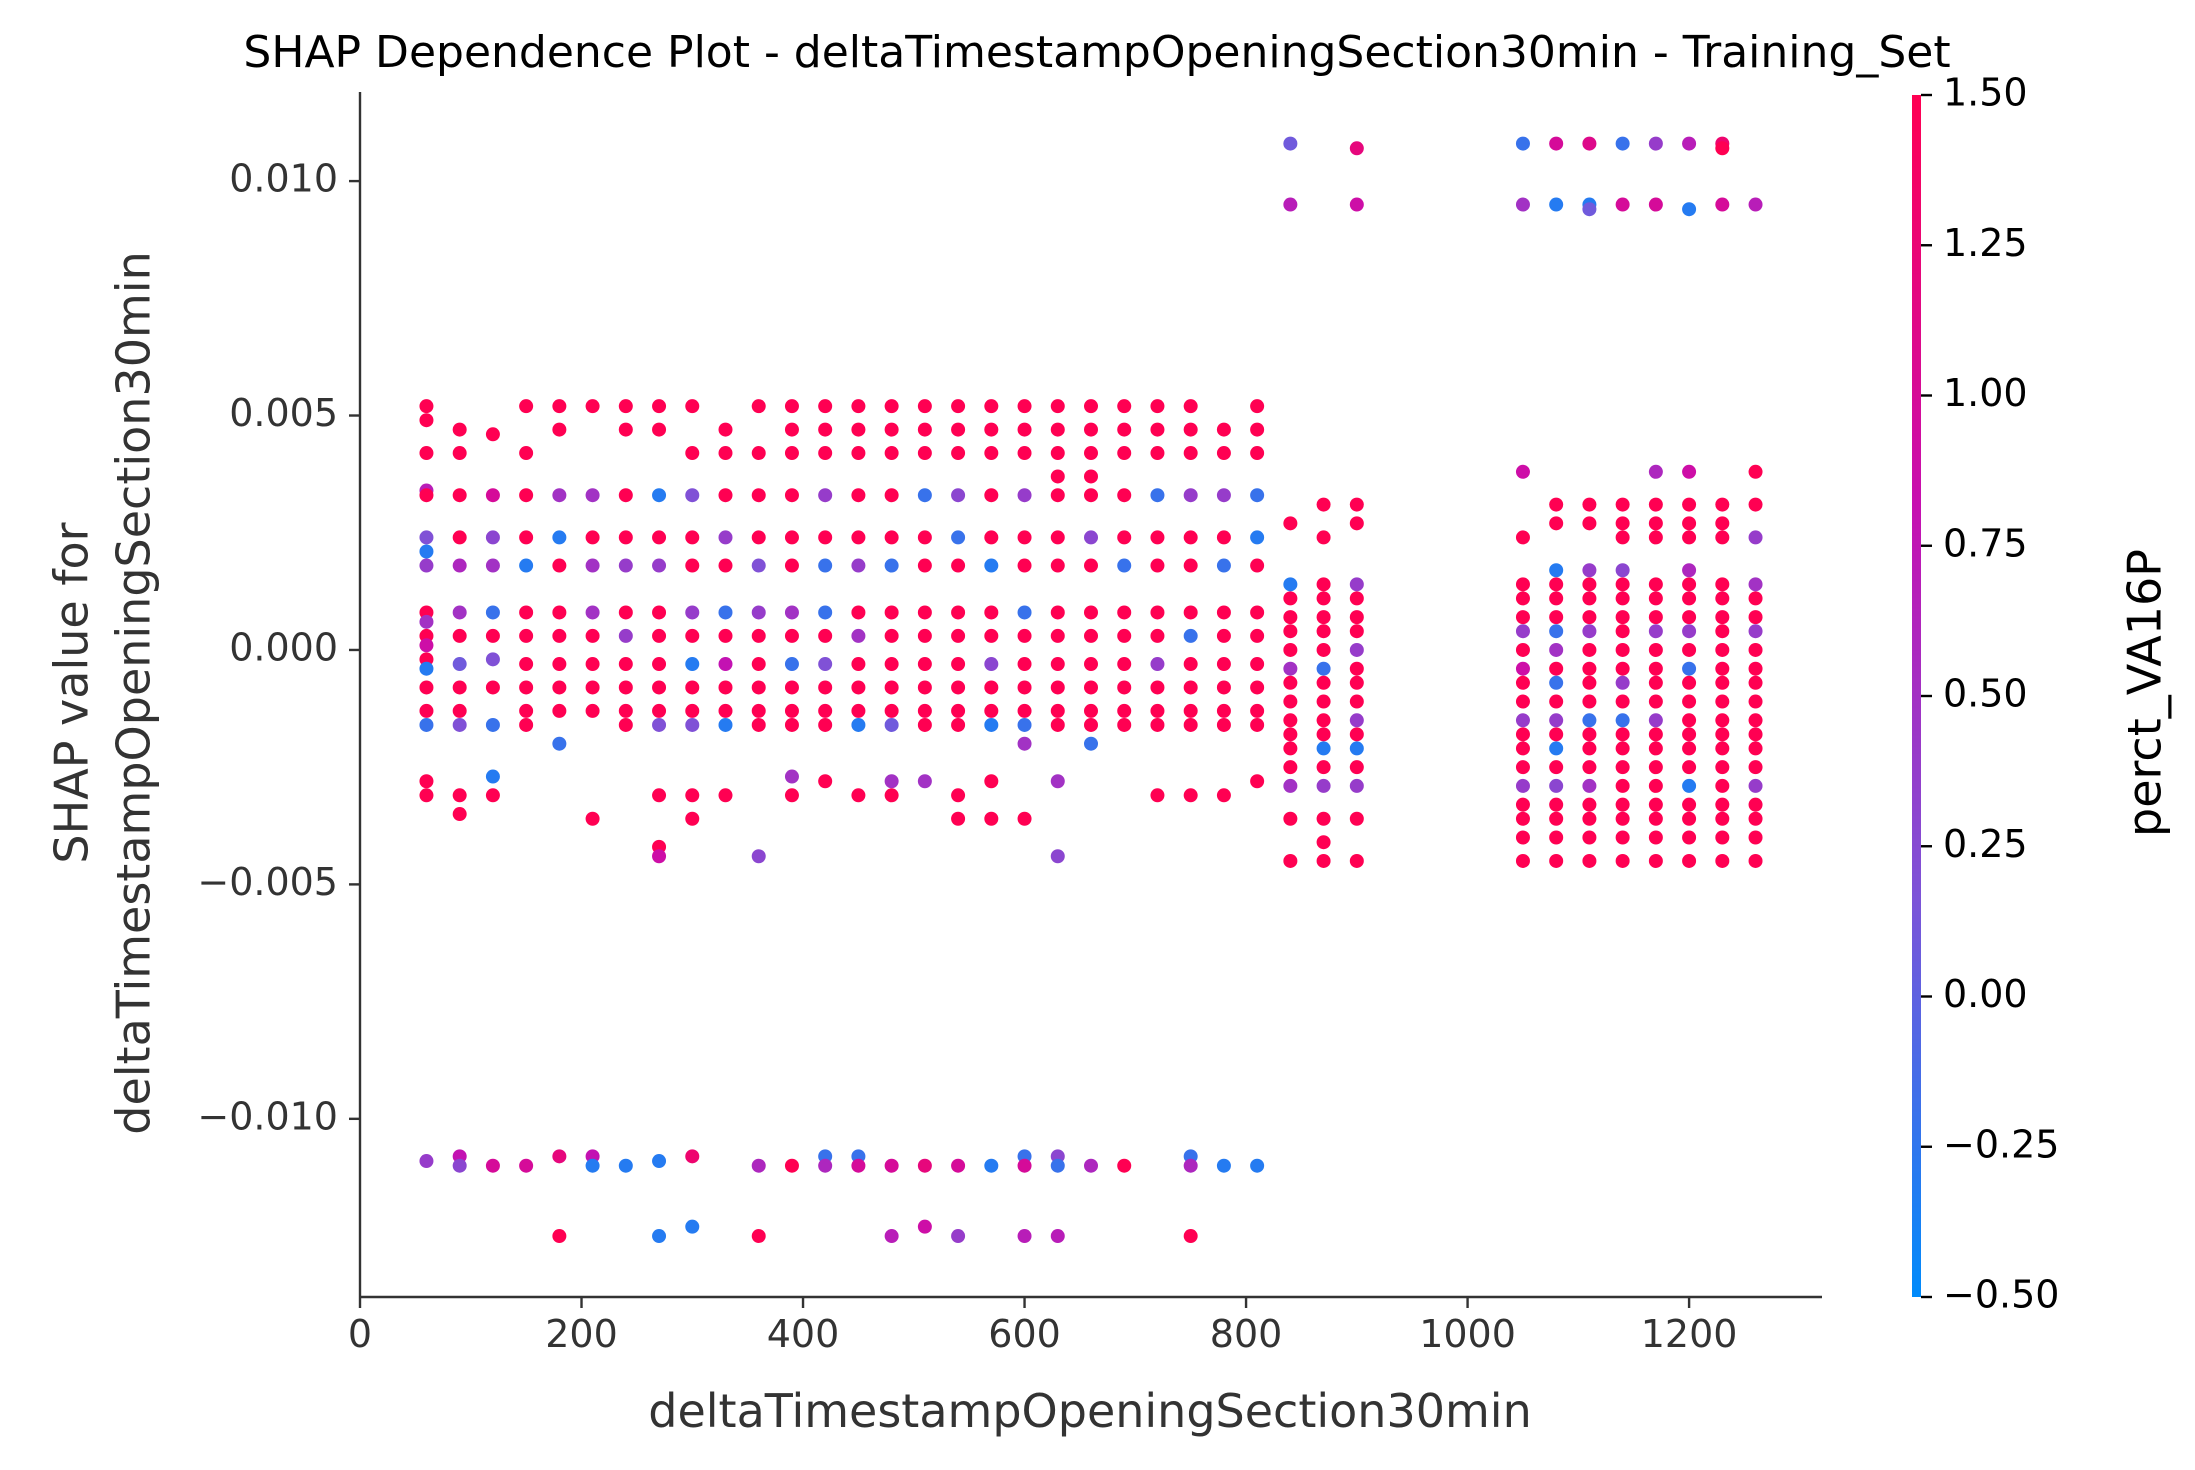 The image size is (2195, 1470). I want to click on colorbar-tick-label: 1.00, so click(1985, 393).